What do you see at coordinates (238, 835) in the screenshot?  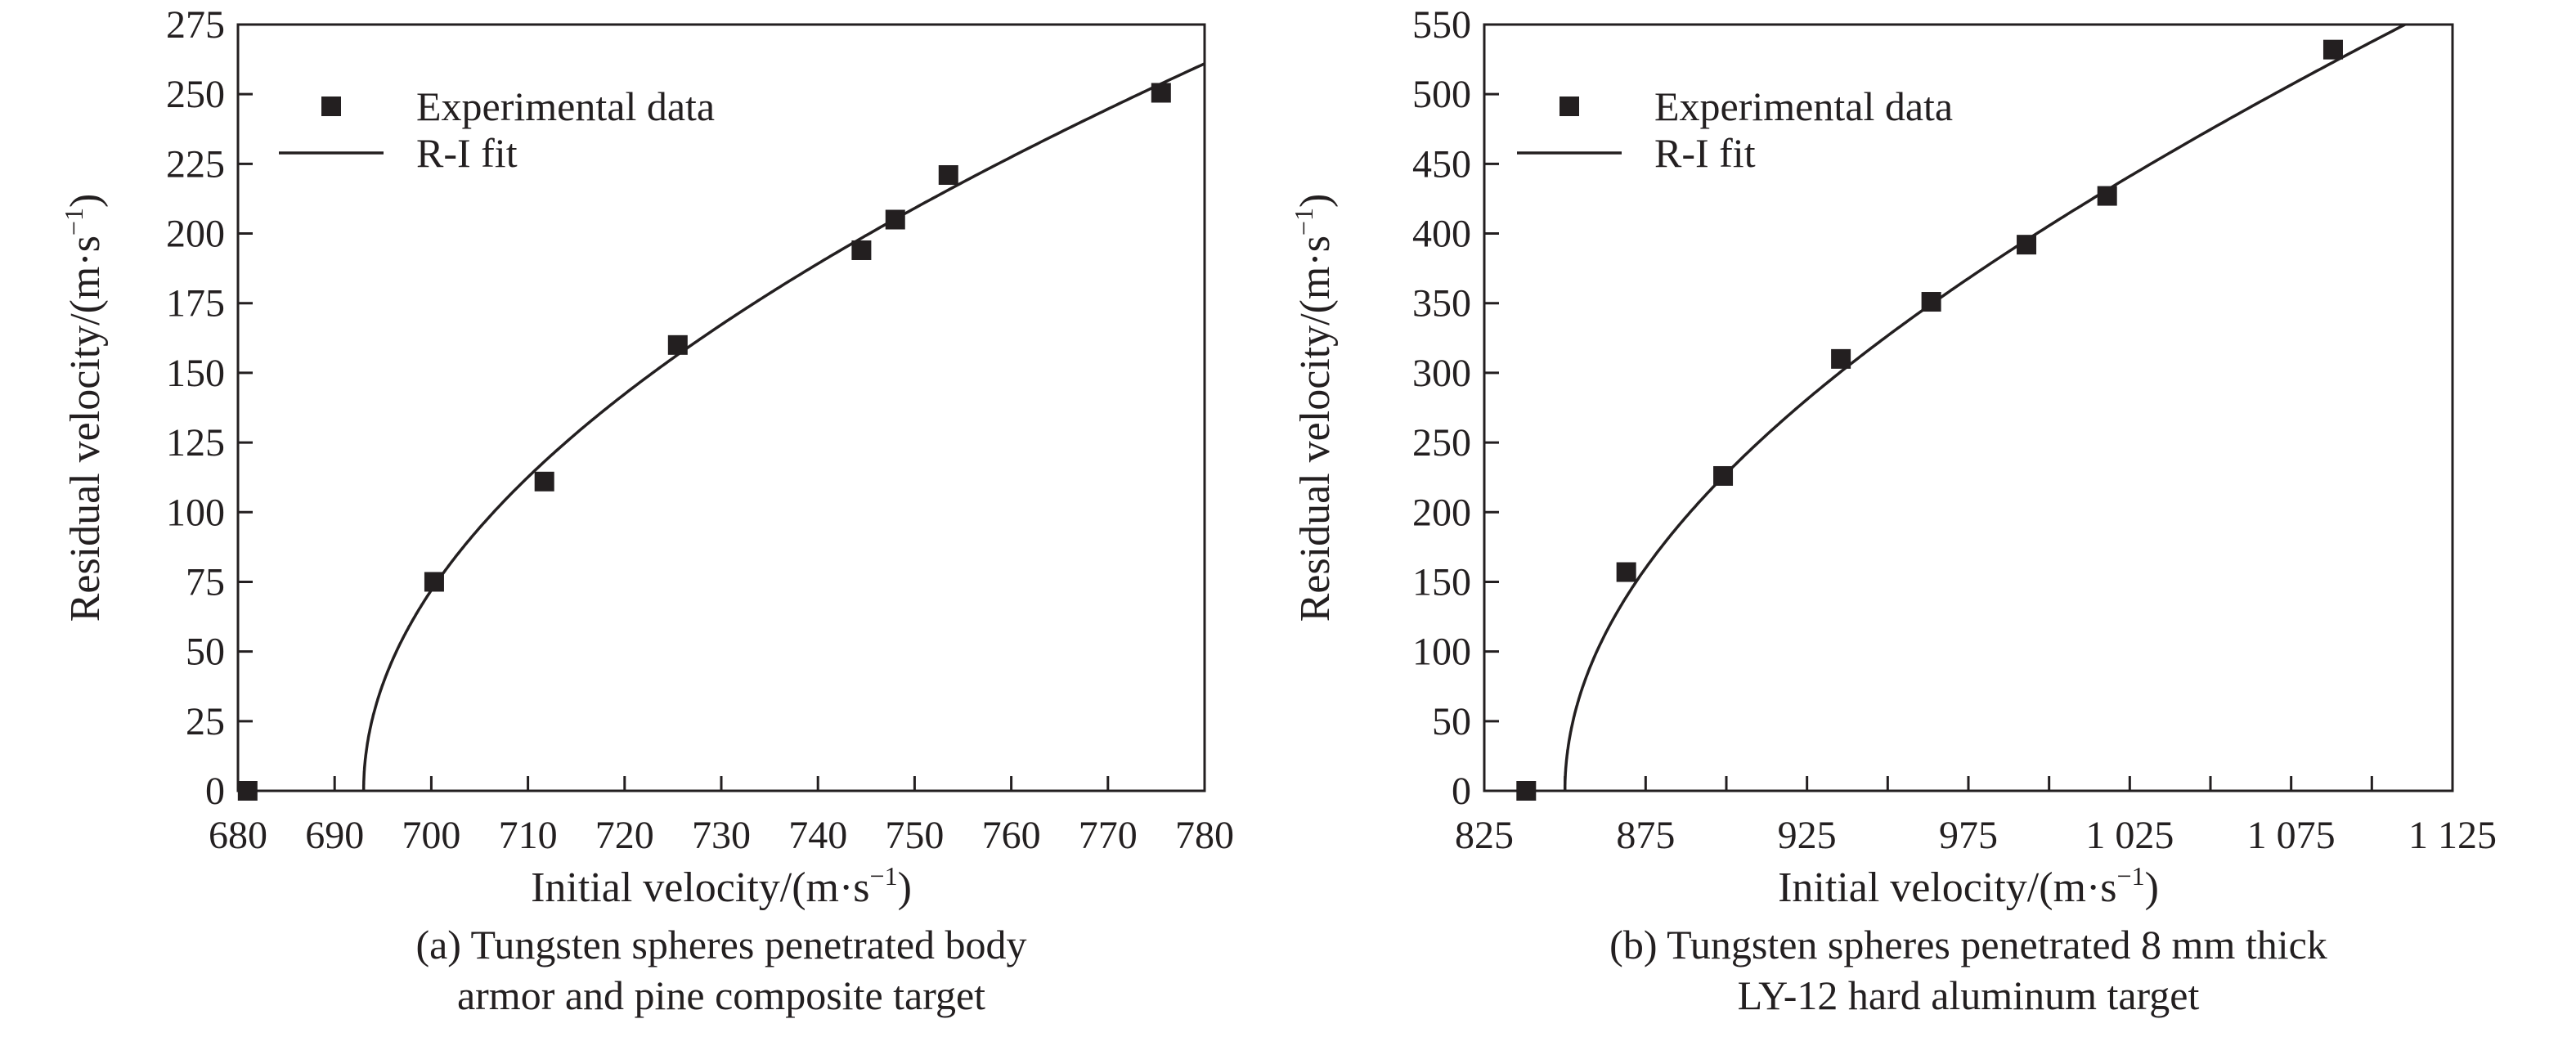 I see `x-tick-label: 680` at bounding box center [238, 835].